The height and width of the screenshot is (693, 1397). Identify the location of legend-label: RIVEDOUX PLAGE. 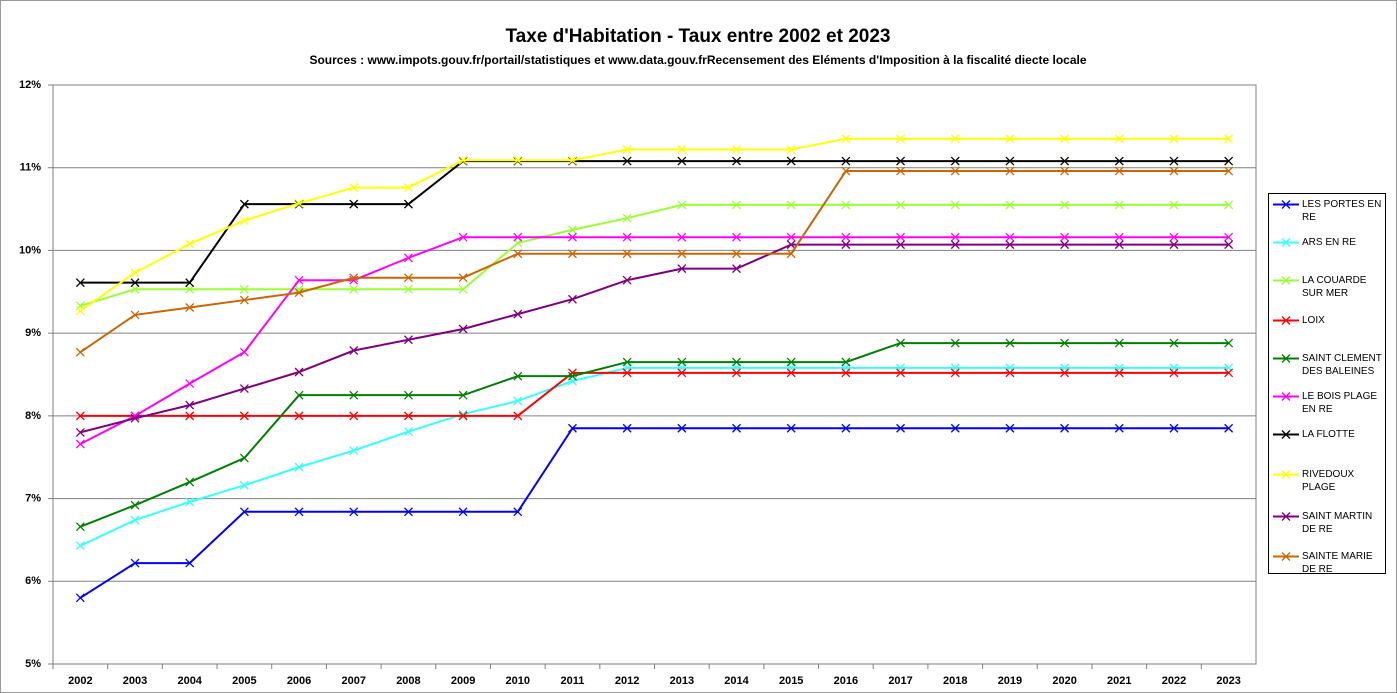
(1328, 481).